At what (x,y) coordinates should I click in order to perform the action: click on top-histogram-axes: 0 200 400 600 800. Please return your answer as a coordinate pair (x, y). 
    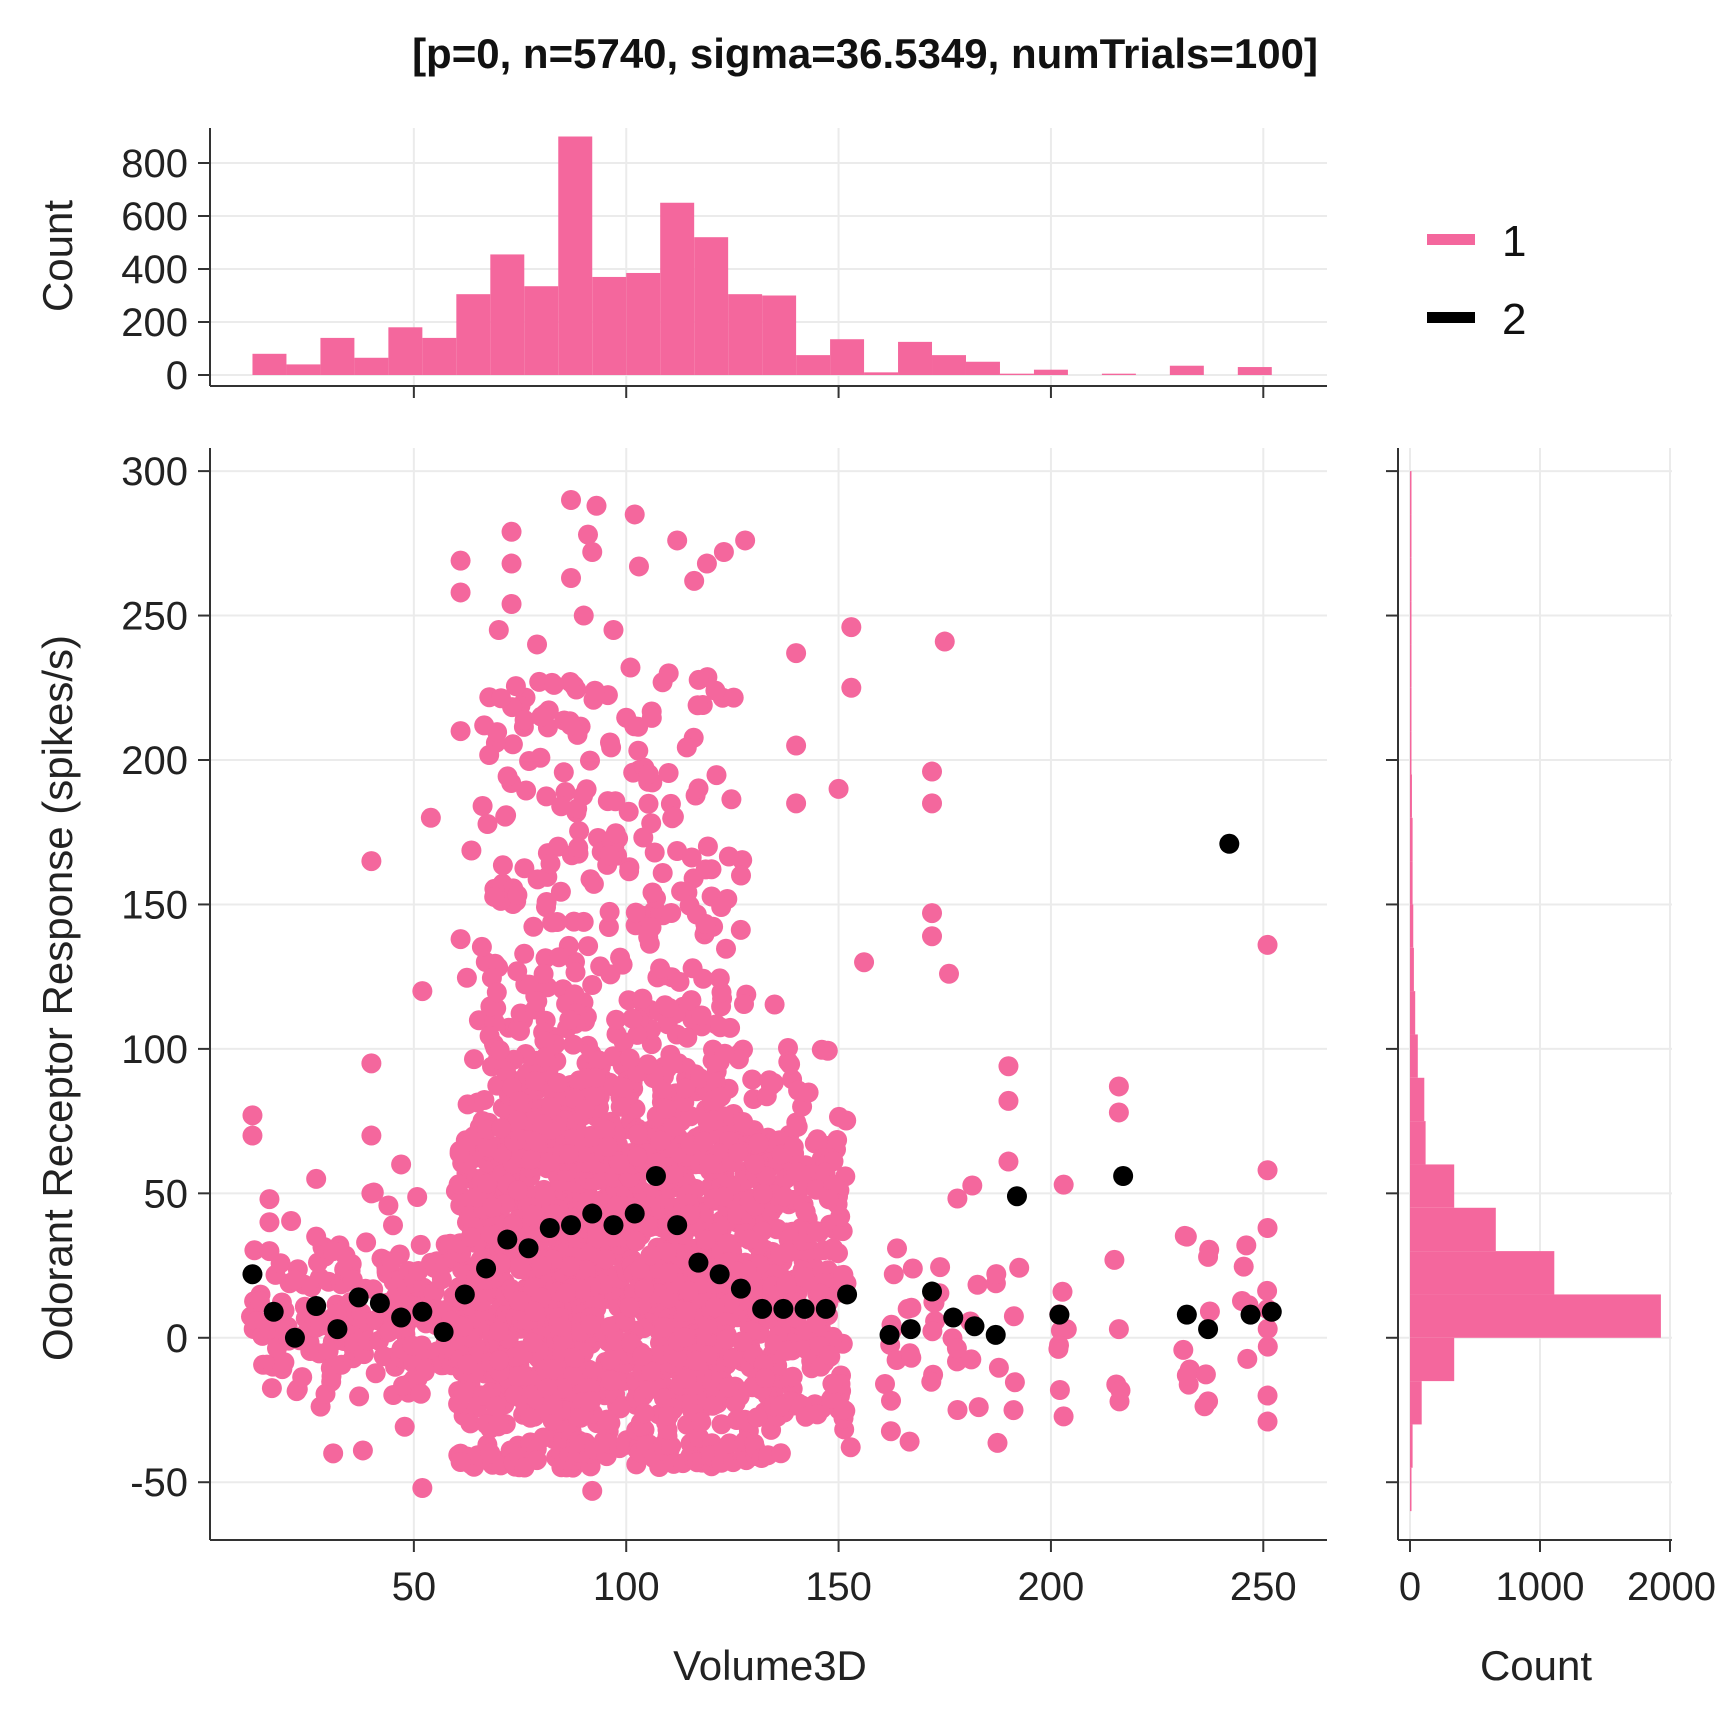
    Looking at the image, I should click on (724, 263).